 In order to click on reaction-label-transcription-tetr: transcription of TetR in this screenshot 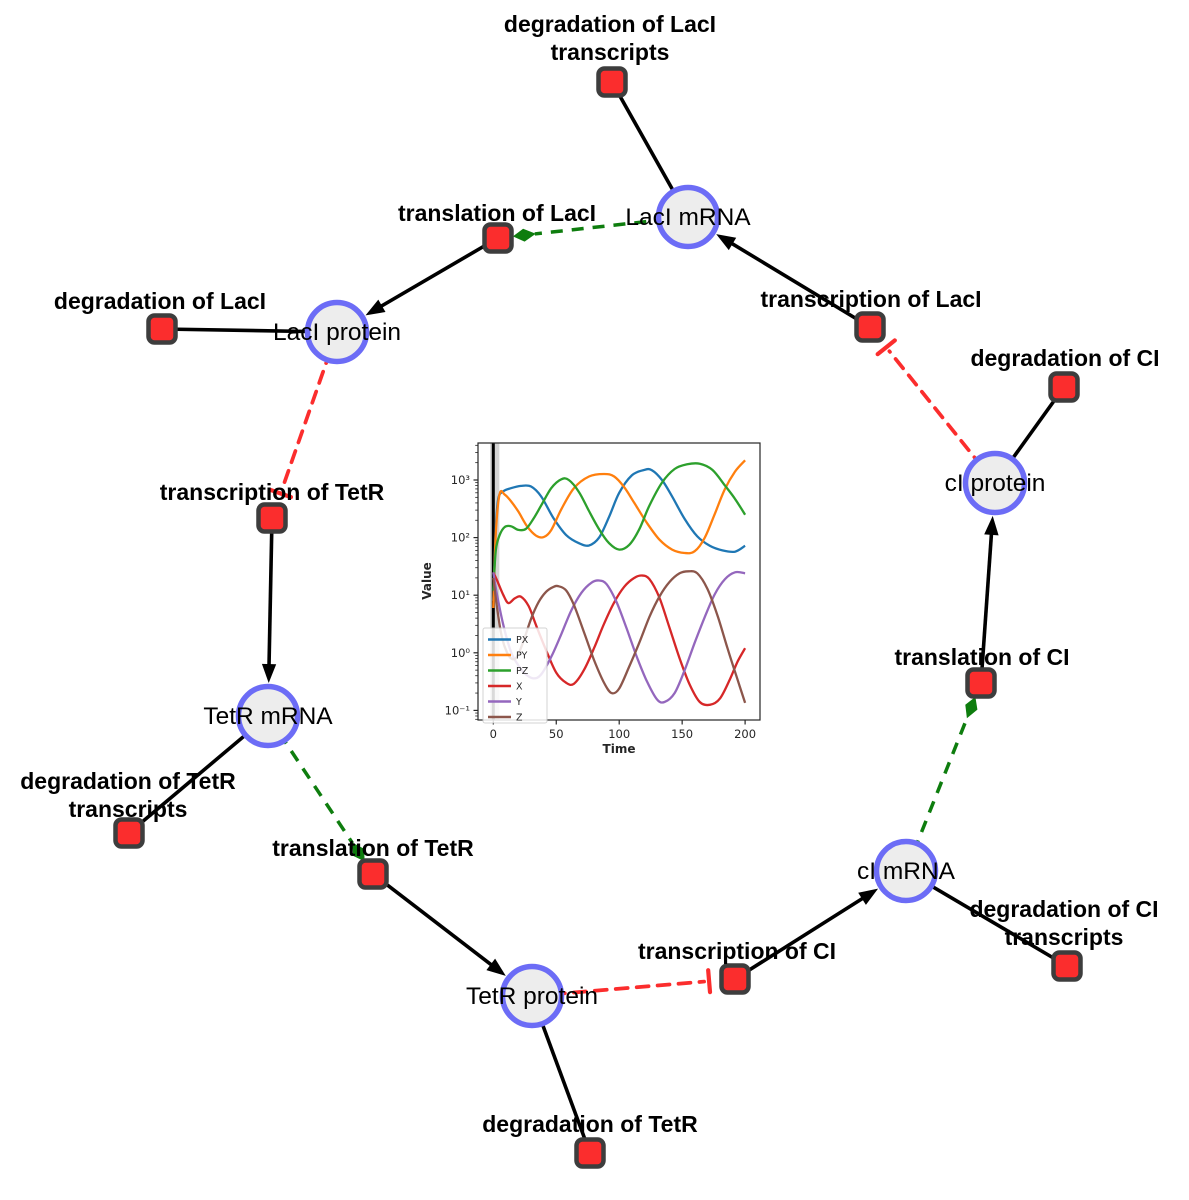, I will do `click(272, 492)`.